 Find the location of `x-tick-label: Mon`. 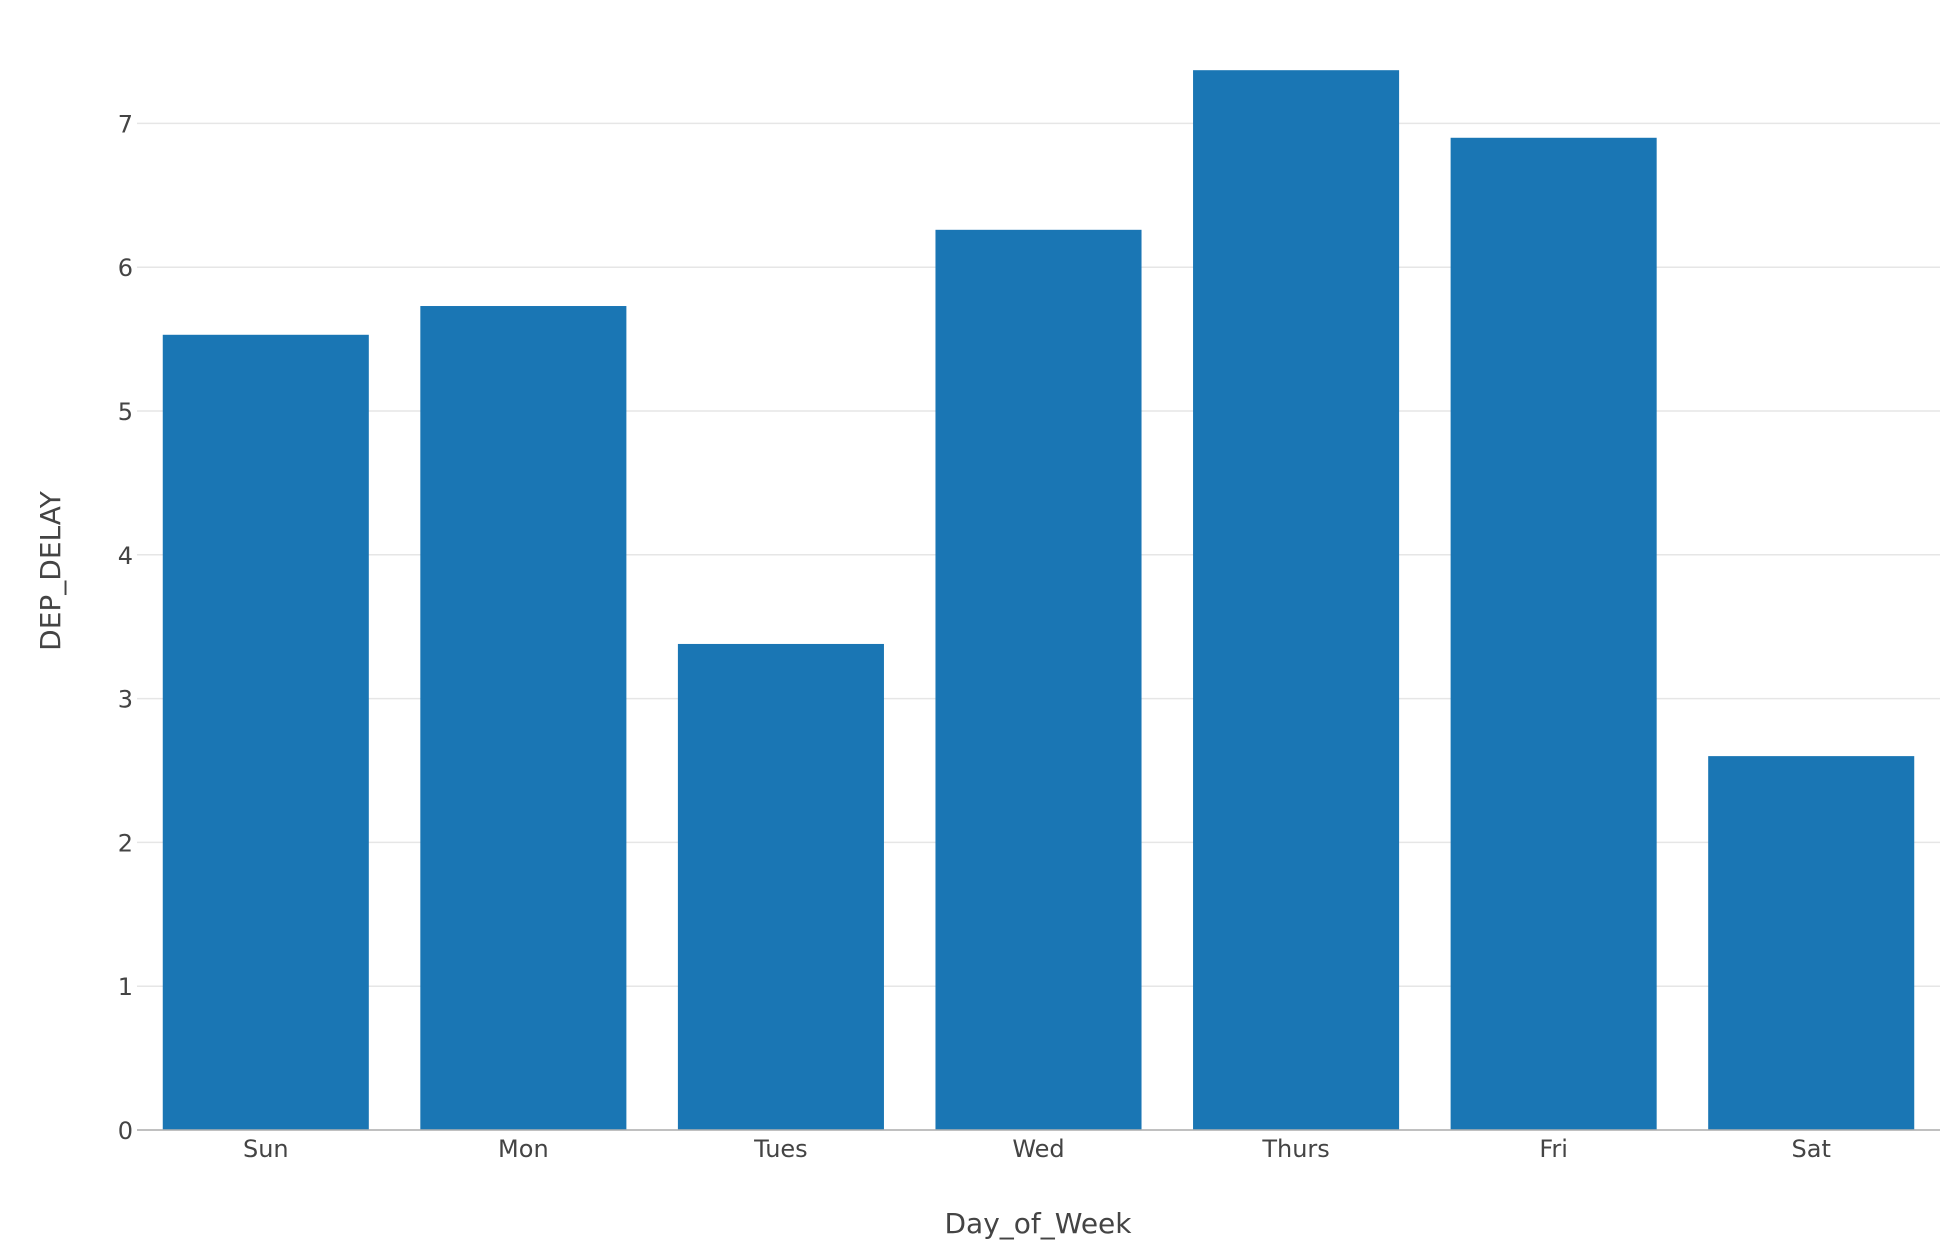

x-tick-label: Mon is located at coordinates (523, 1149).